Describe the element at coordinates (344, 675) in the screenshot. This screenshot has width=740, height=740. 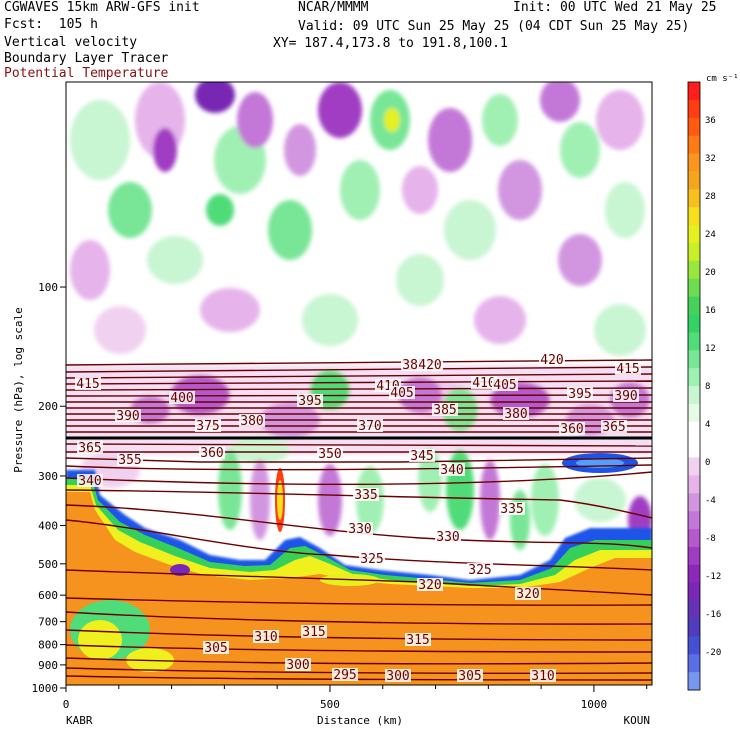
I see `theta-label: 295` at that location.